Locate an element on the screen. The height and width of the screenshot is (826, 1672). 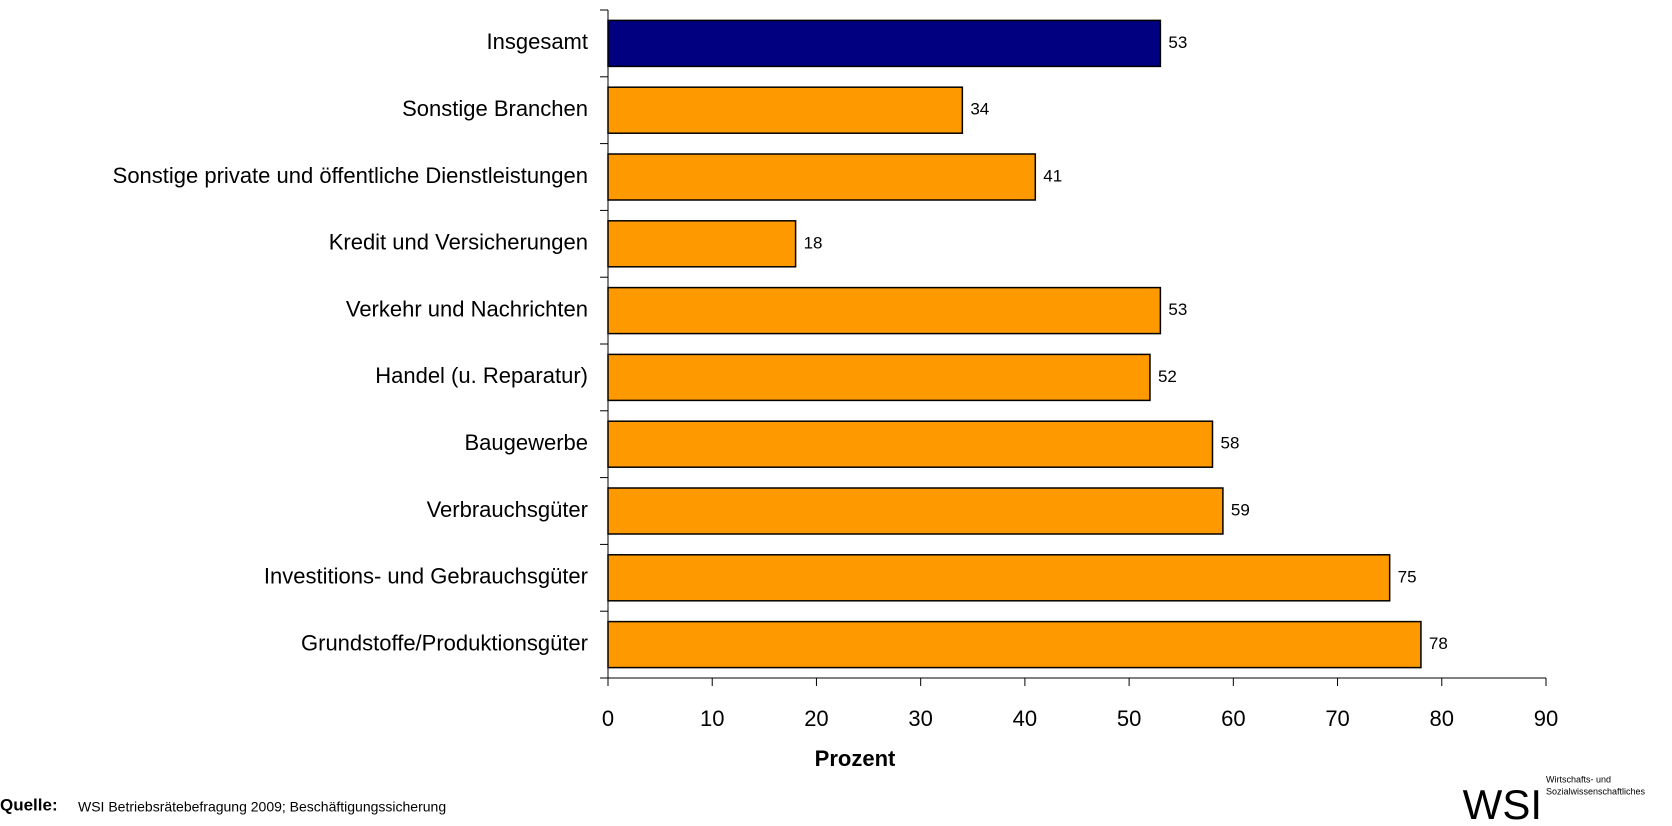
x-axis-label: Prozent is located at coordinates (855, 758).